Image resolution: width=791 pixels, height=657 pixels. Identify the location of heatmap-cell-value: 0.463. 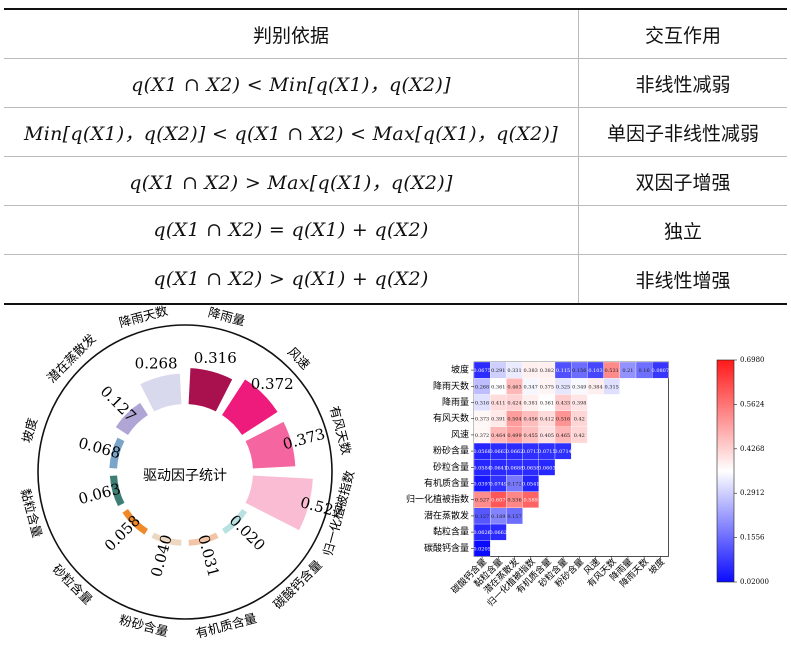
(514, 387).